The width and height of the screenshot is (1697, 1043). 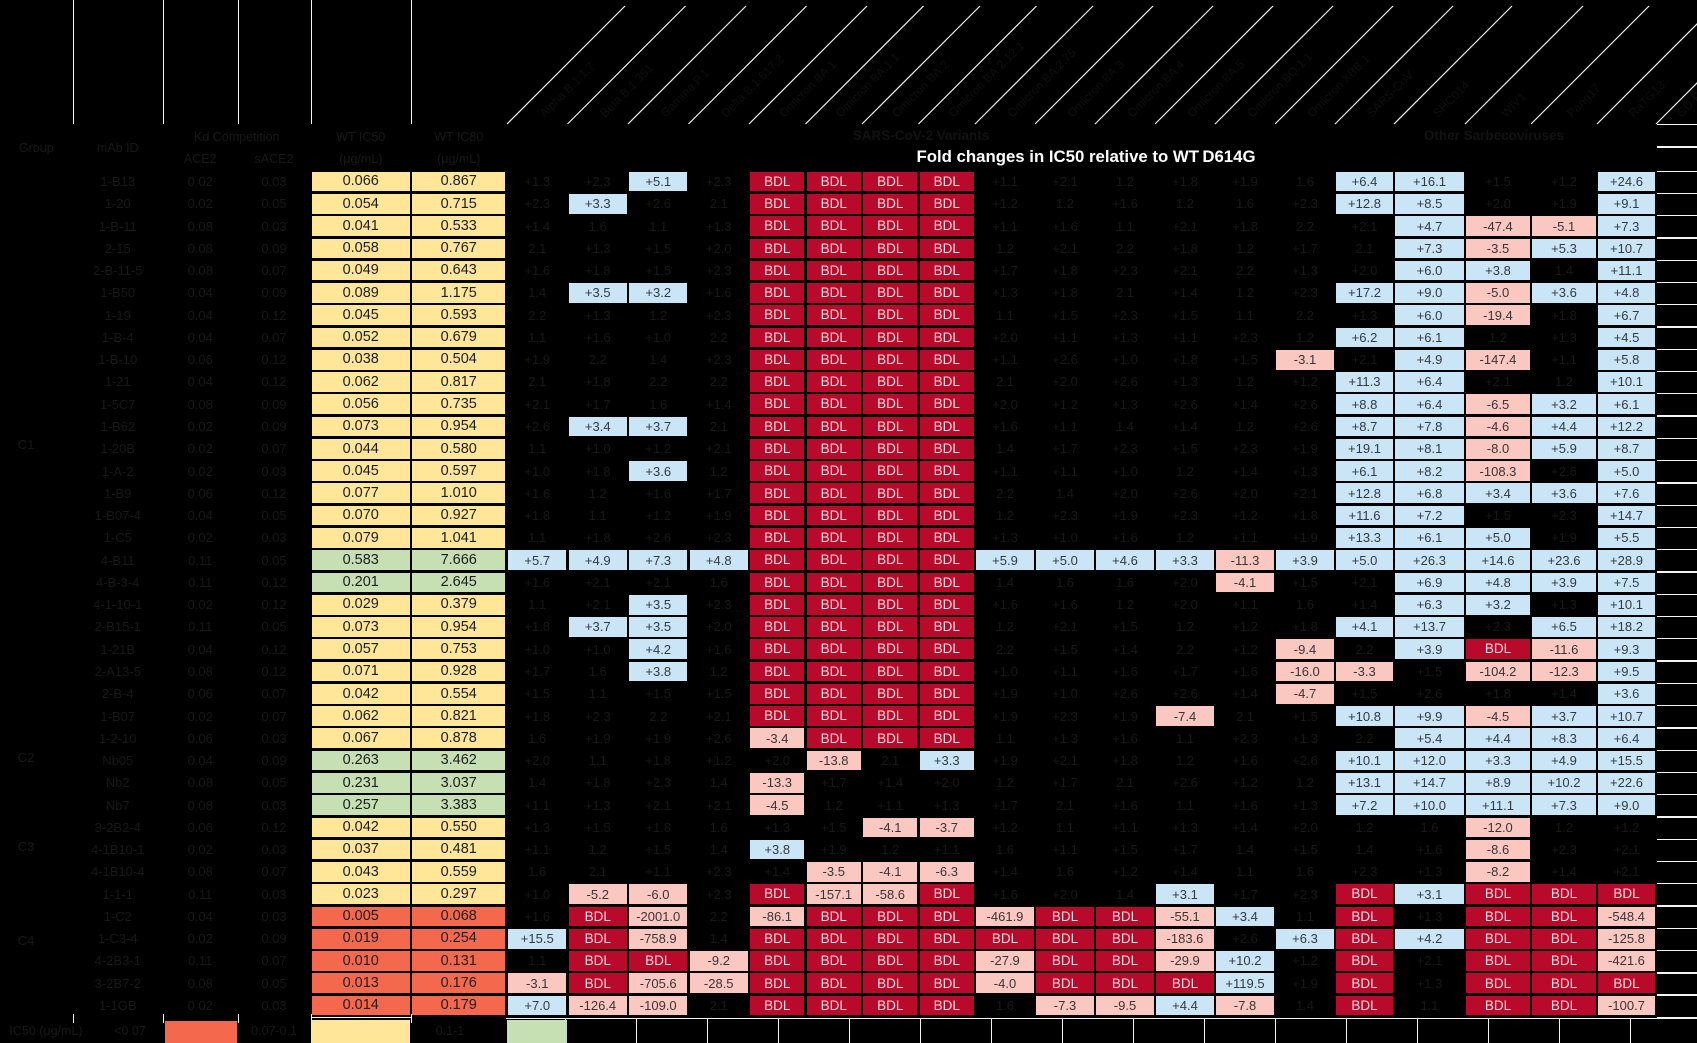 What do you see at coordinates (1513, 104) in the screenshot?
I see `svg-text: WIV1` at bounding box center [1513, 104].